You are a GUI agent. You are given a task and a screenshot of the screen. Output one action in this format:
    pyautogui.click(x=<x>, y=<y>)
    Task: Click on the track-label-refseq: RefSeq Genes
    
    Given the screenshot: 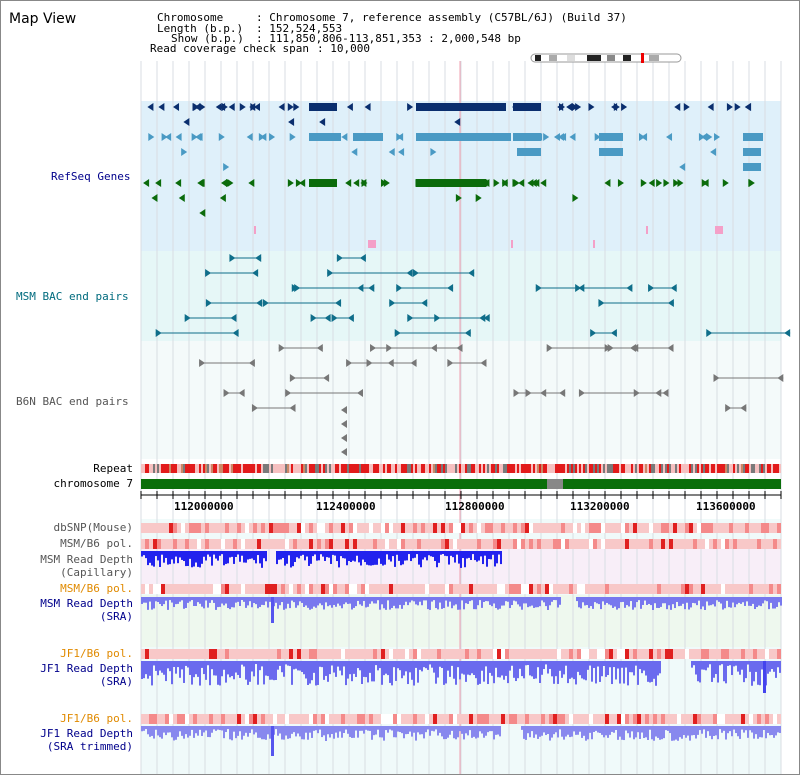 What is the action you would take?
    pyautogui.click(x=91, y=176)
    